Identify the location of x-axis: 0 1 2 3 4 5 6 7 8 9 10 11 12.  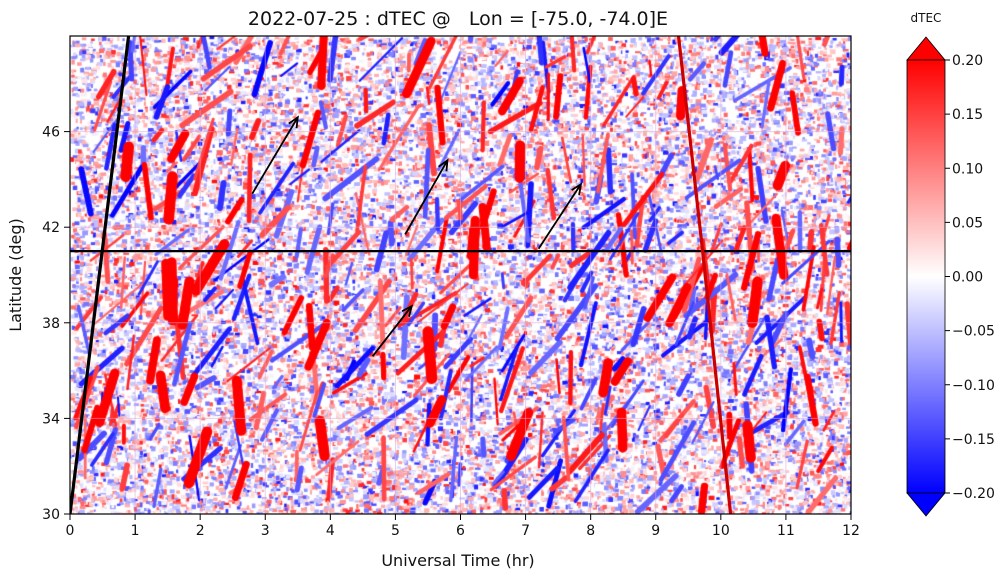
(463, 526).